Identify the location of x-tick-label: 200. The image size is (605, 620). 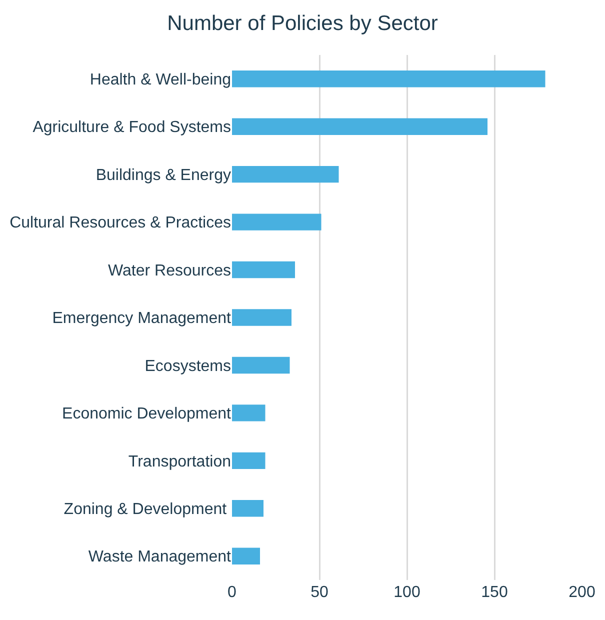
(582, 592).